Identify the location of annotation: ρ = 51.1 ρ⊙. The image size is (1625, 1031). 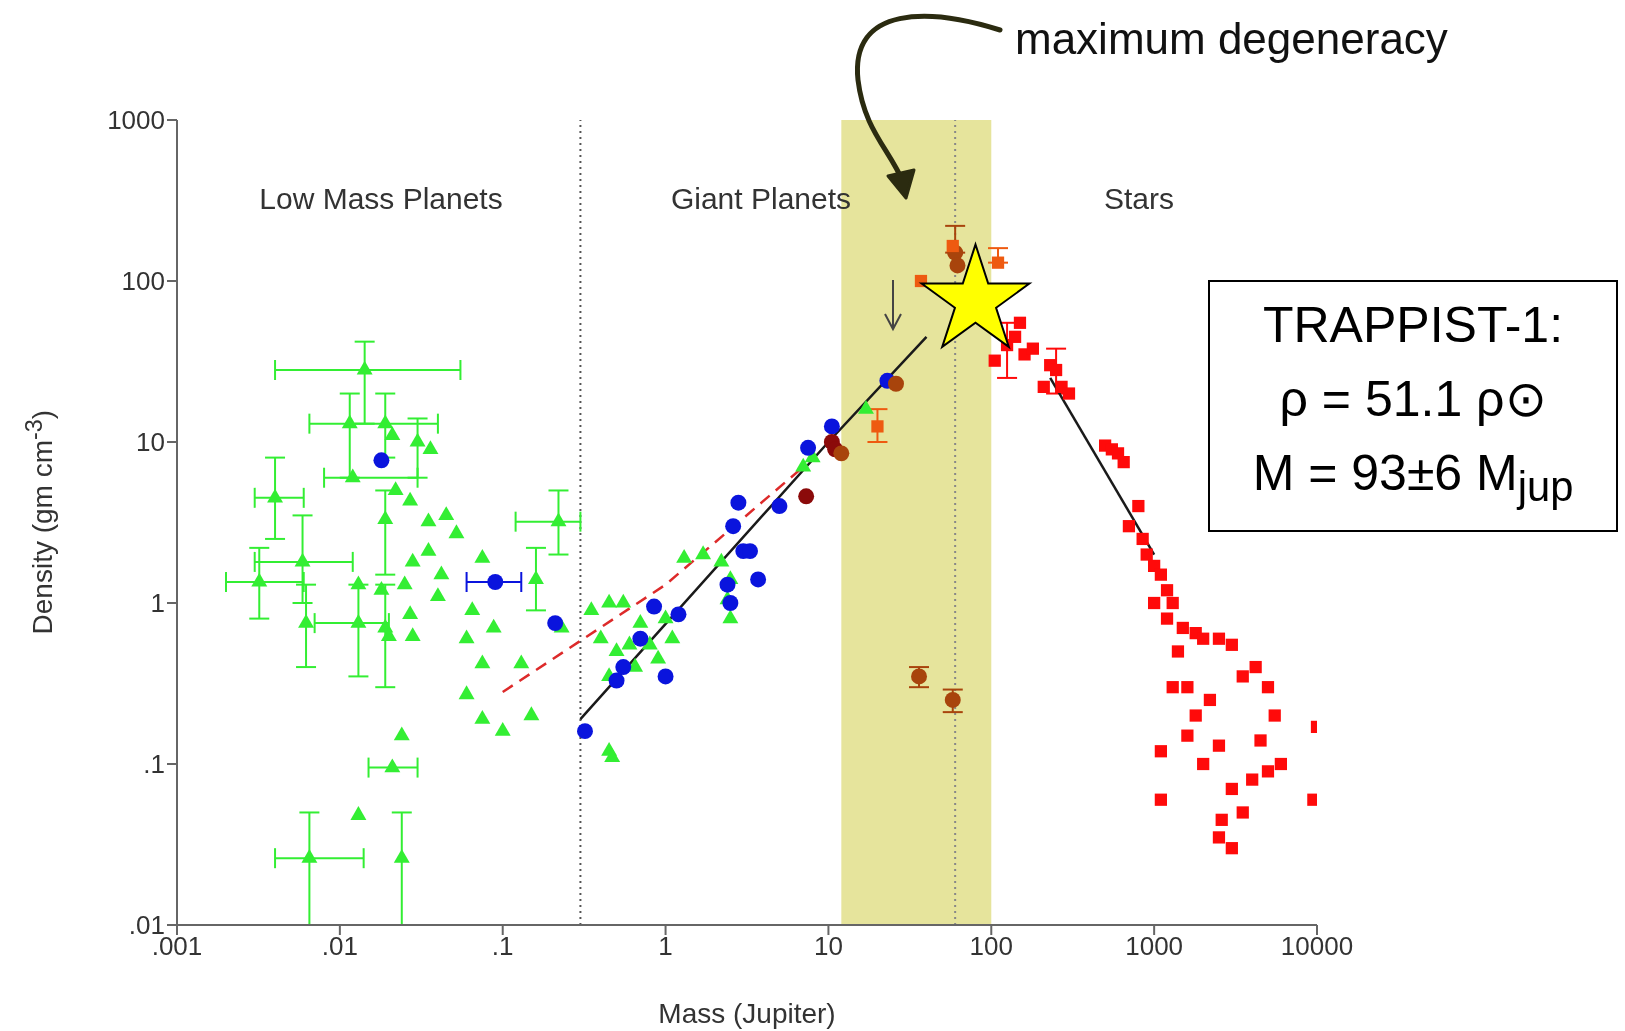
(1413, 399).